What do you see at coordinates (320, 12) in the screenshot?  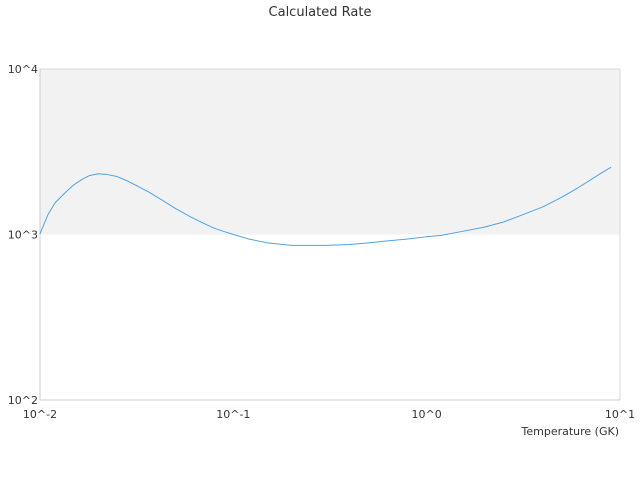 I see `chart-title: Calculated Rate` at bounding box center [320, 12].